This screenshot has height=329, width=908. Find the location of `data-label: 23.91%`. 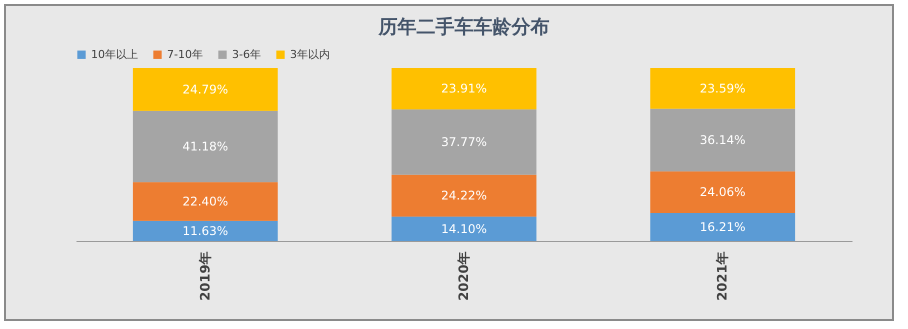

data-label: 23.91% is located at coordinates (464, 89).